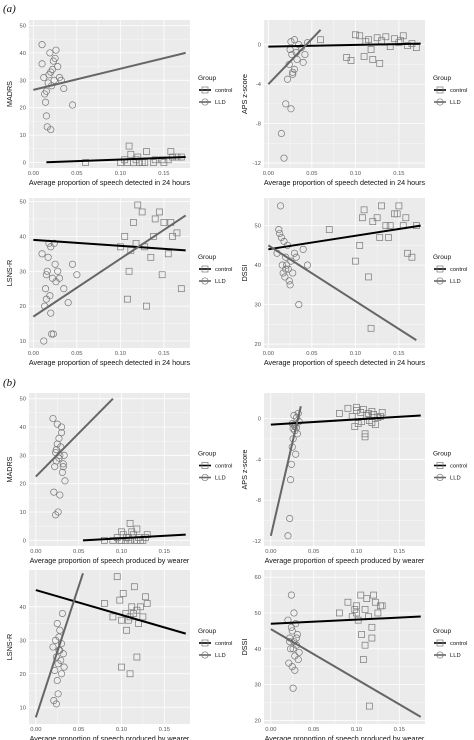 The width and height of the screenshot is (474, 740). What do you see at coordinates (258, 686) in the screenshot?
I see `y-tick-label: 30` at bounding box center [258, 686].